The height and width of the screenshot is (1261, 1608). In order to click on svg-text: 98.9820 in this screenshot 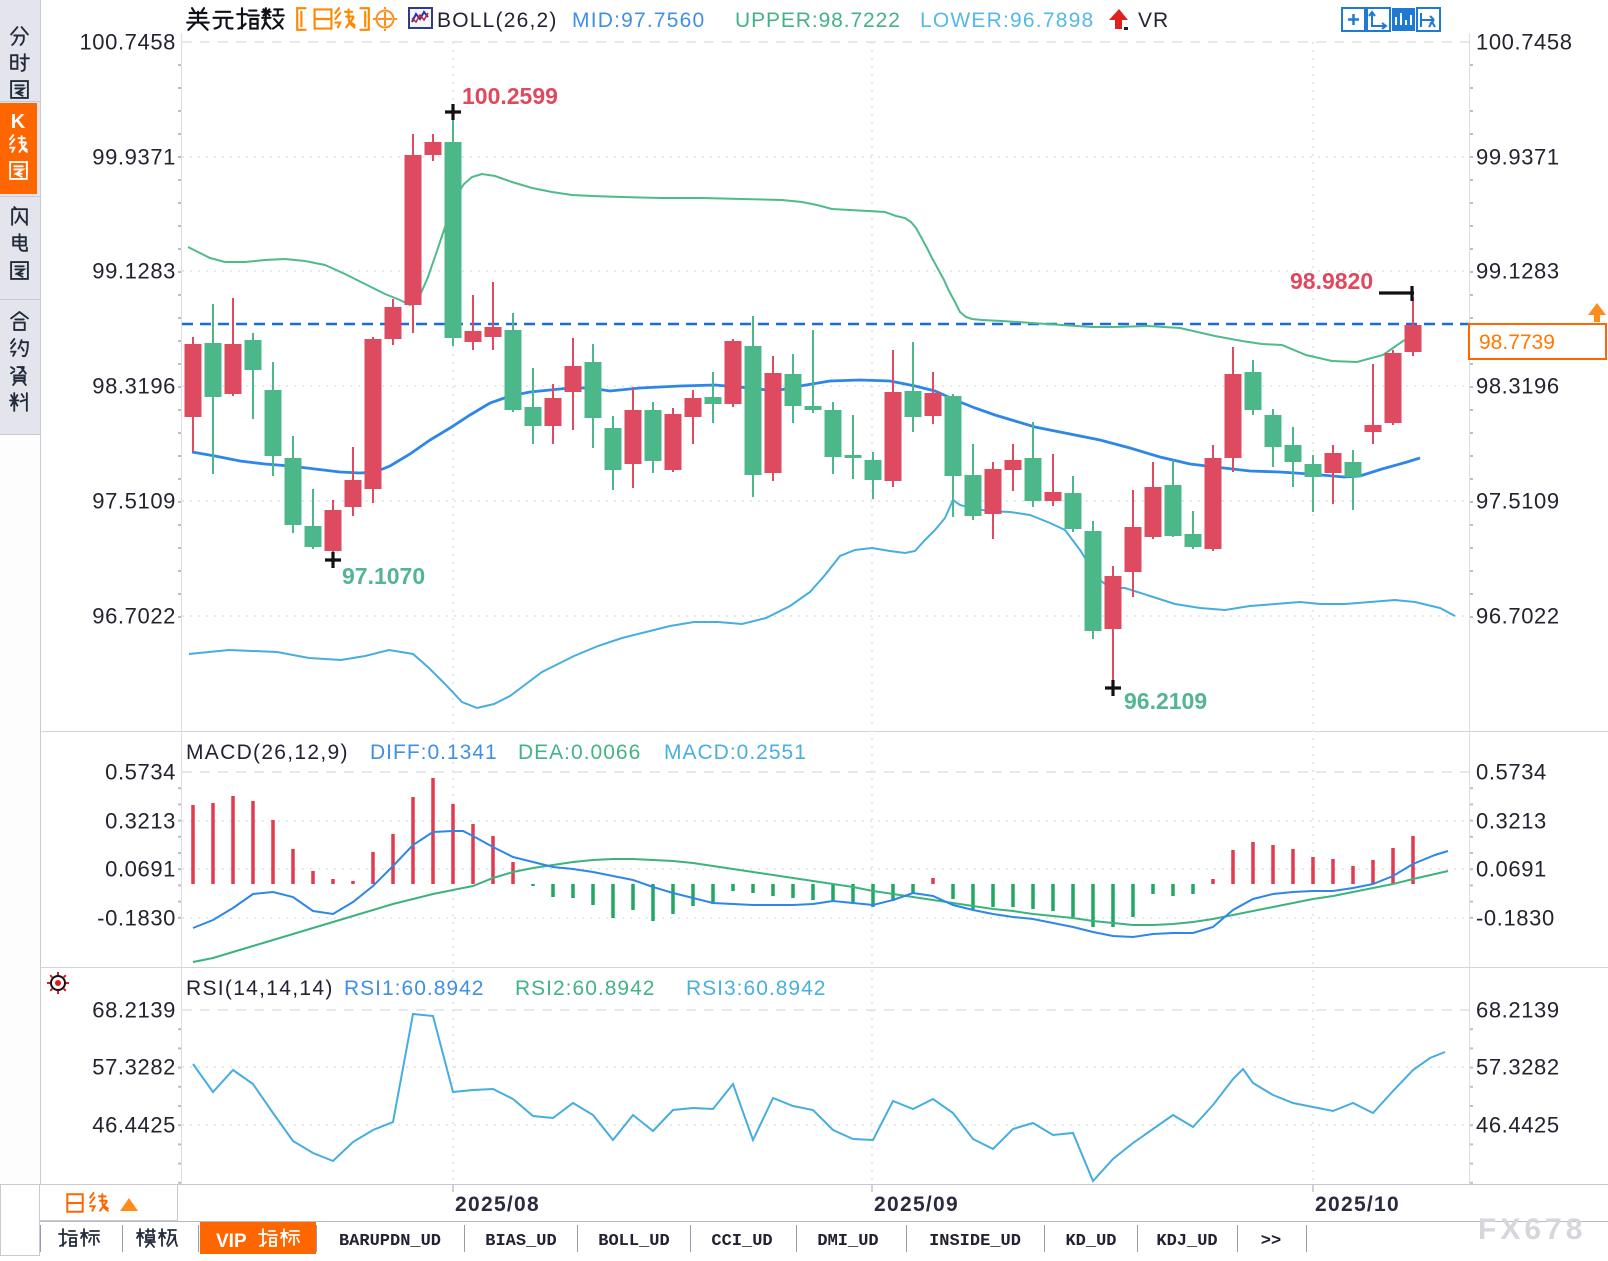, I will do `click(1331, 281)`.